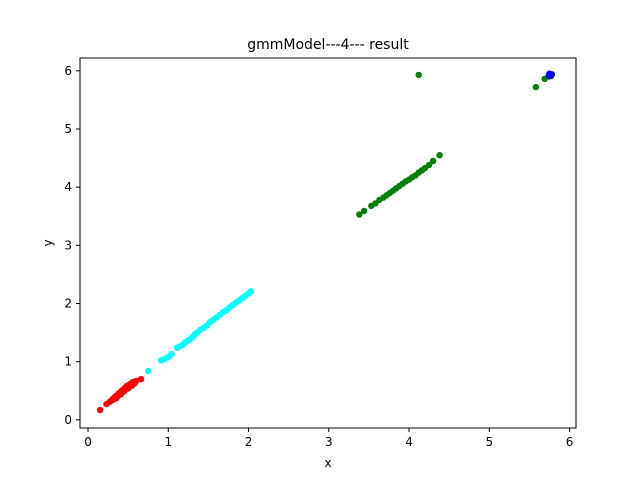 This screenshot has width=640, height=480. I want to click on chart-title: gmmModel---4--- result, so click(328, 45).